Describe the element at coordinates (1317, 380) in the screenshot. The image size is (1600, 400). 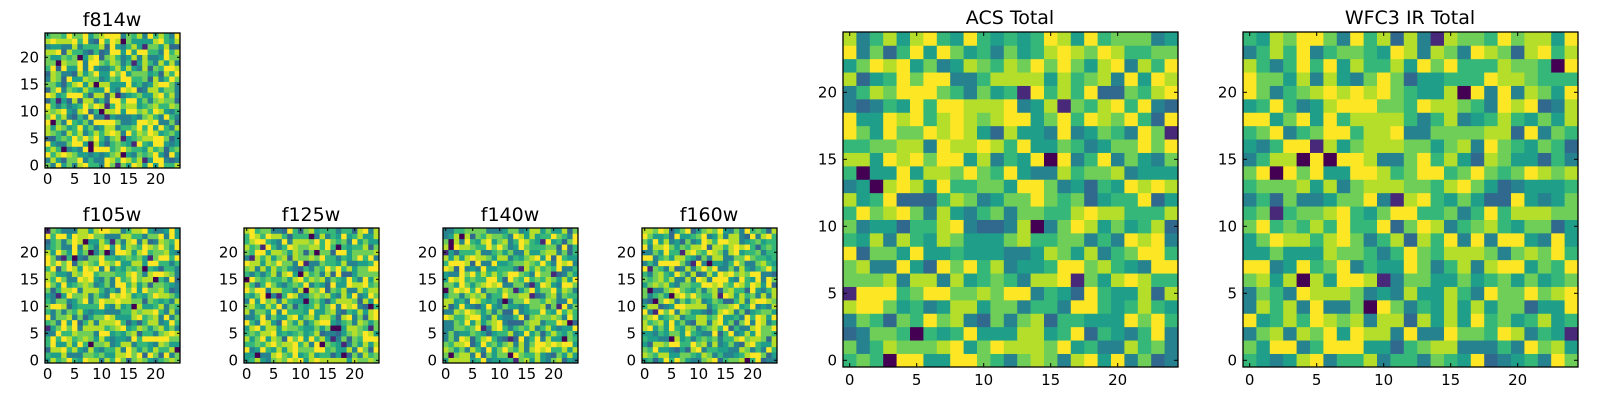
I see `x-tick-label: 5` at that location.